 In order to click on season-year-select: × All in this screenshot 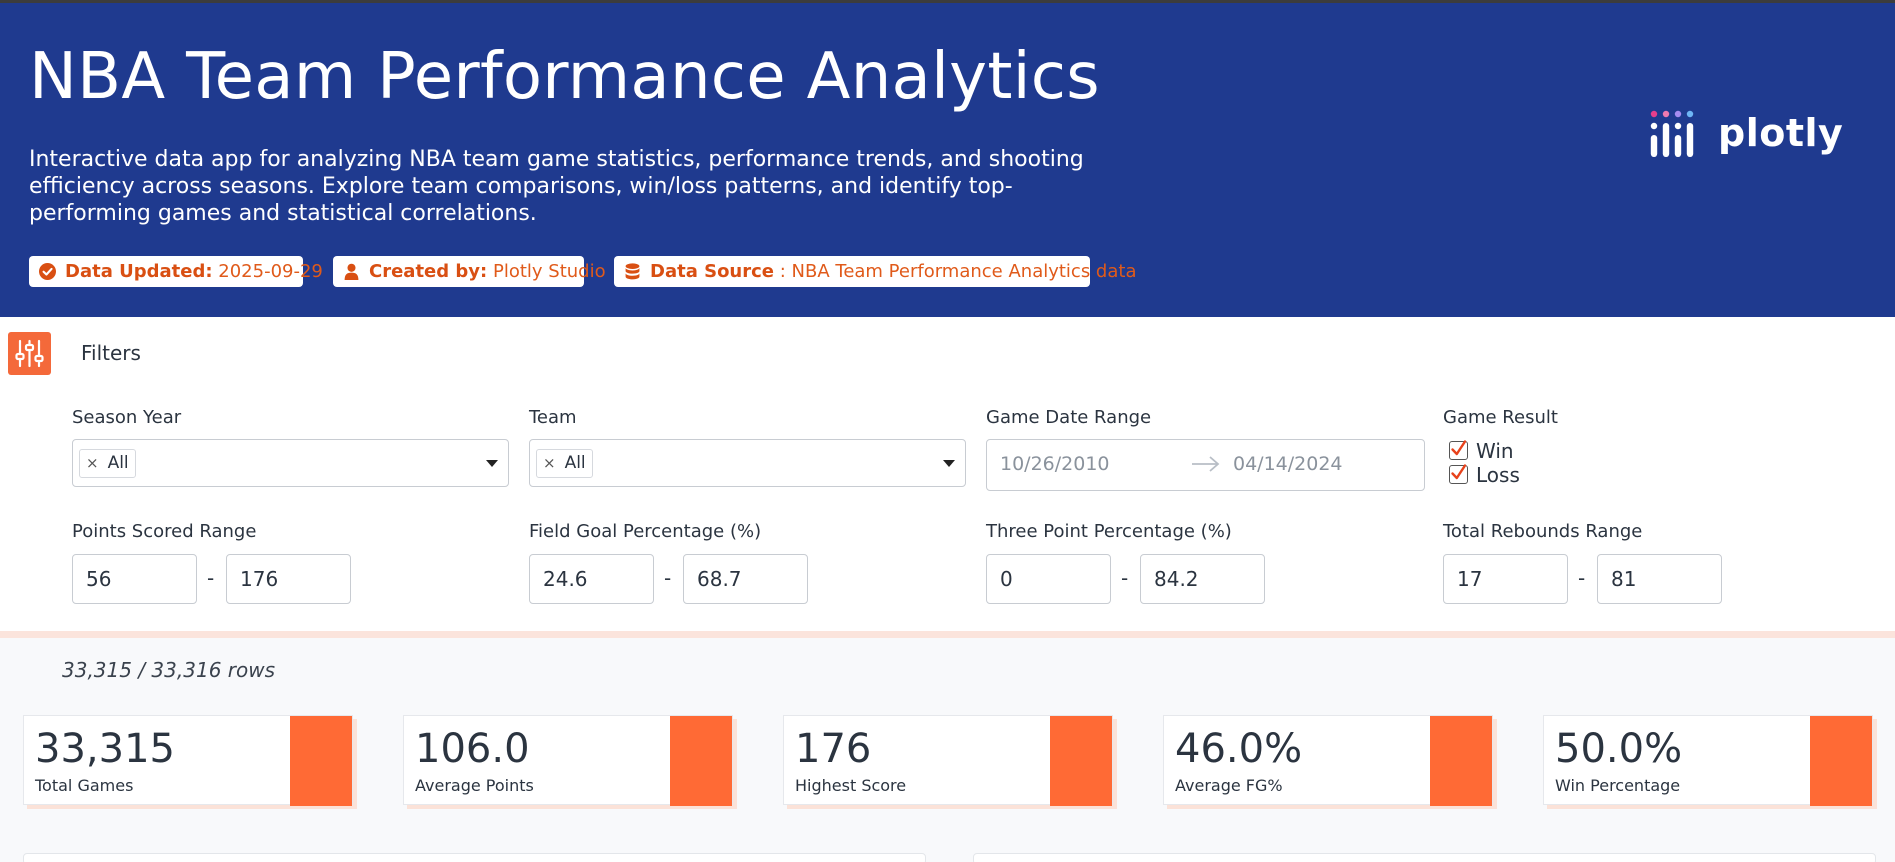, I will do `click(290, 463)`.